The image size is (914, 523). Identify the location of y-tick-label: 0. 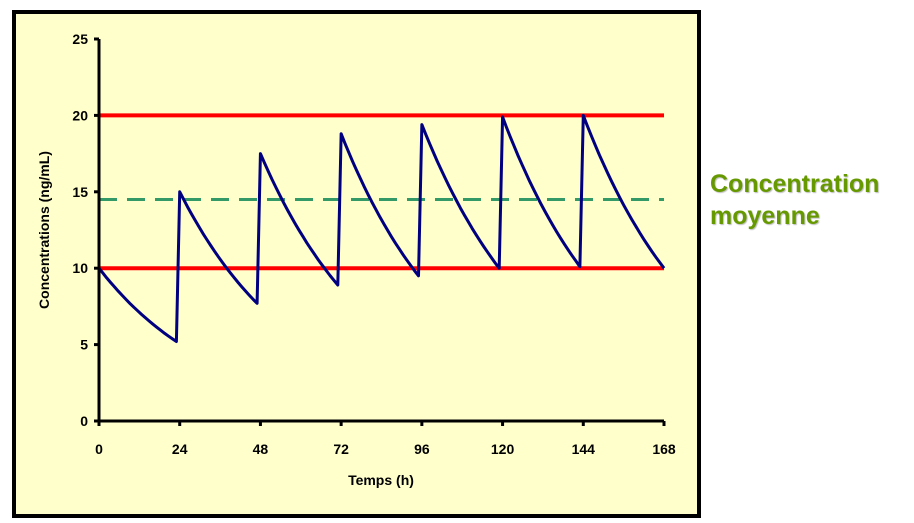
(84, 421).